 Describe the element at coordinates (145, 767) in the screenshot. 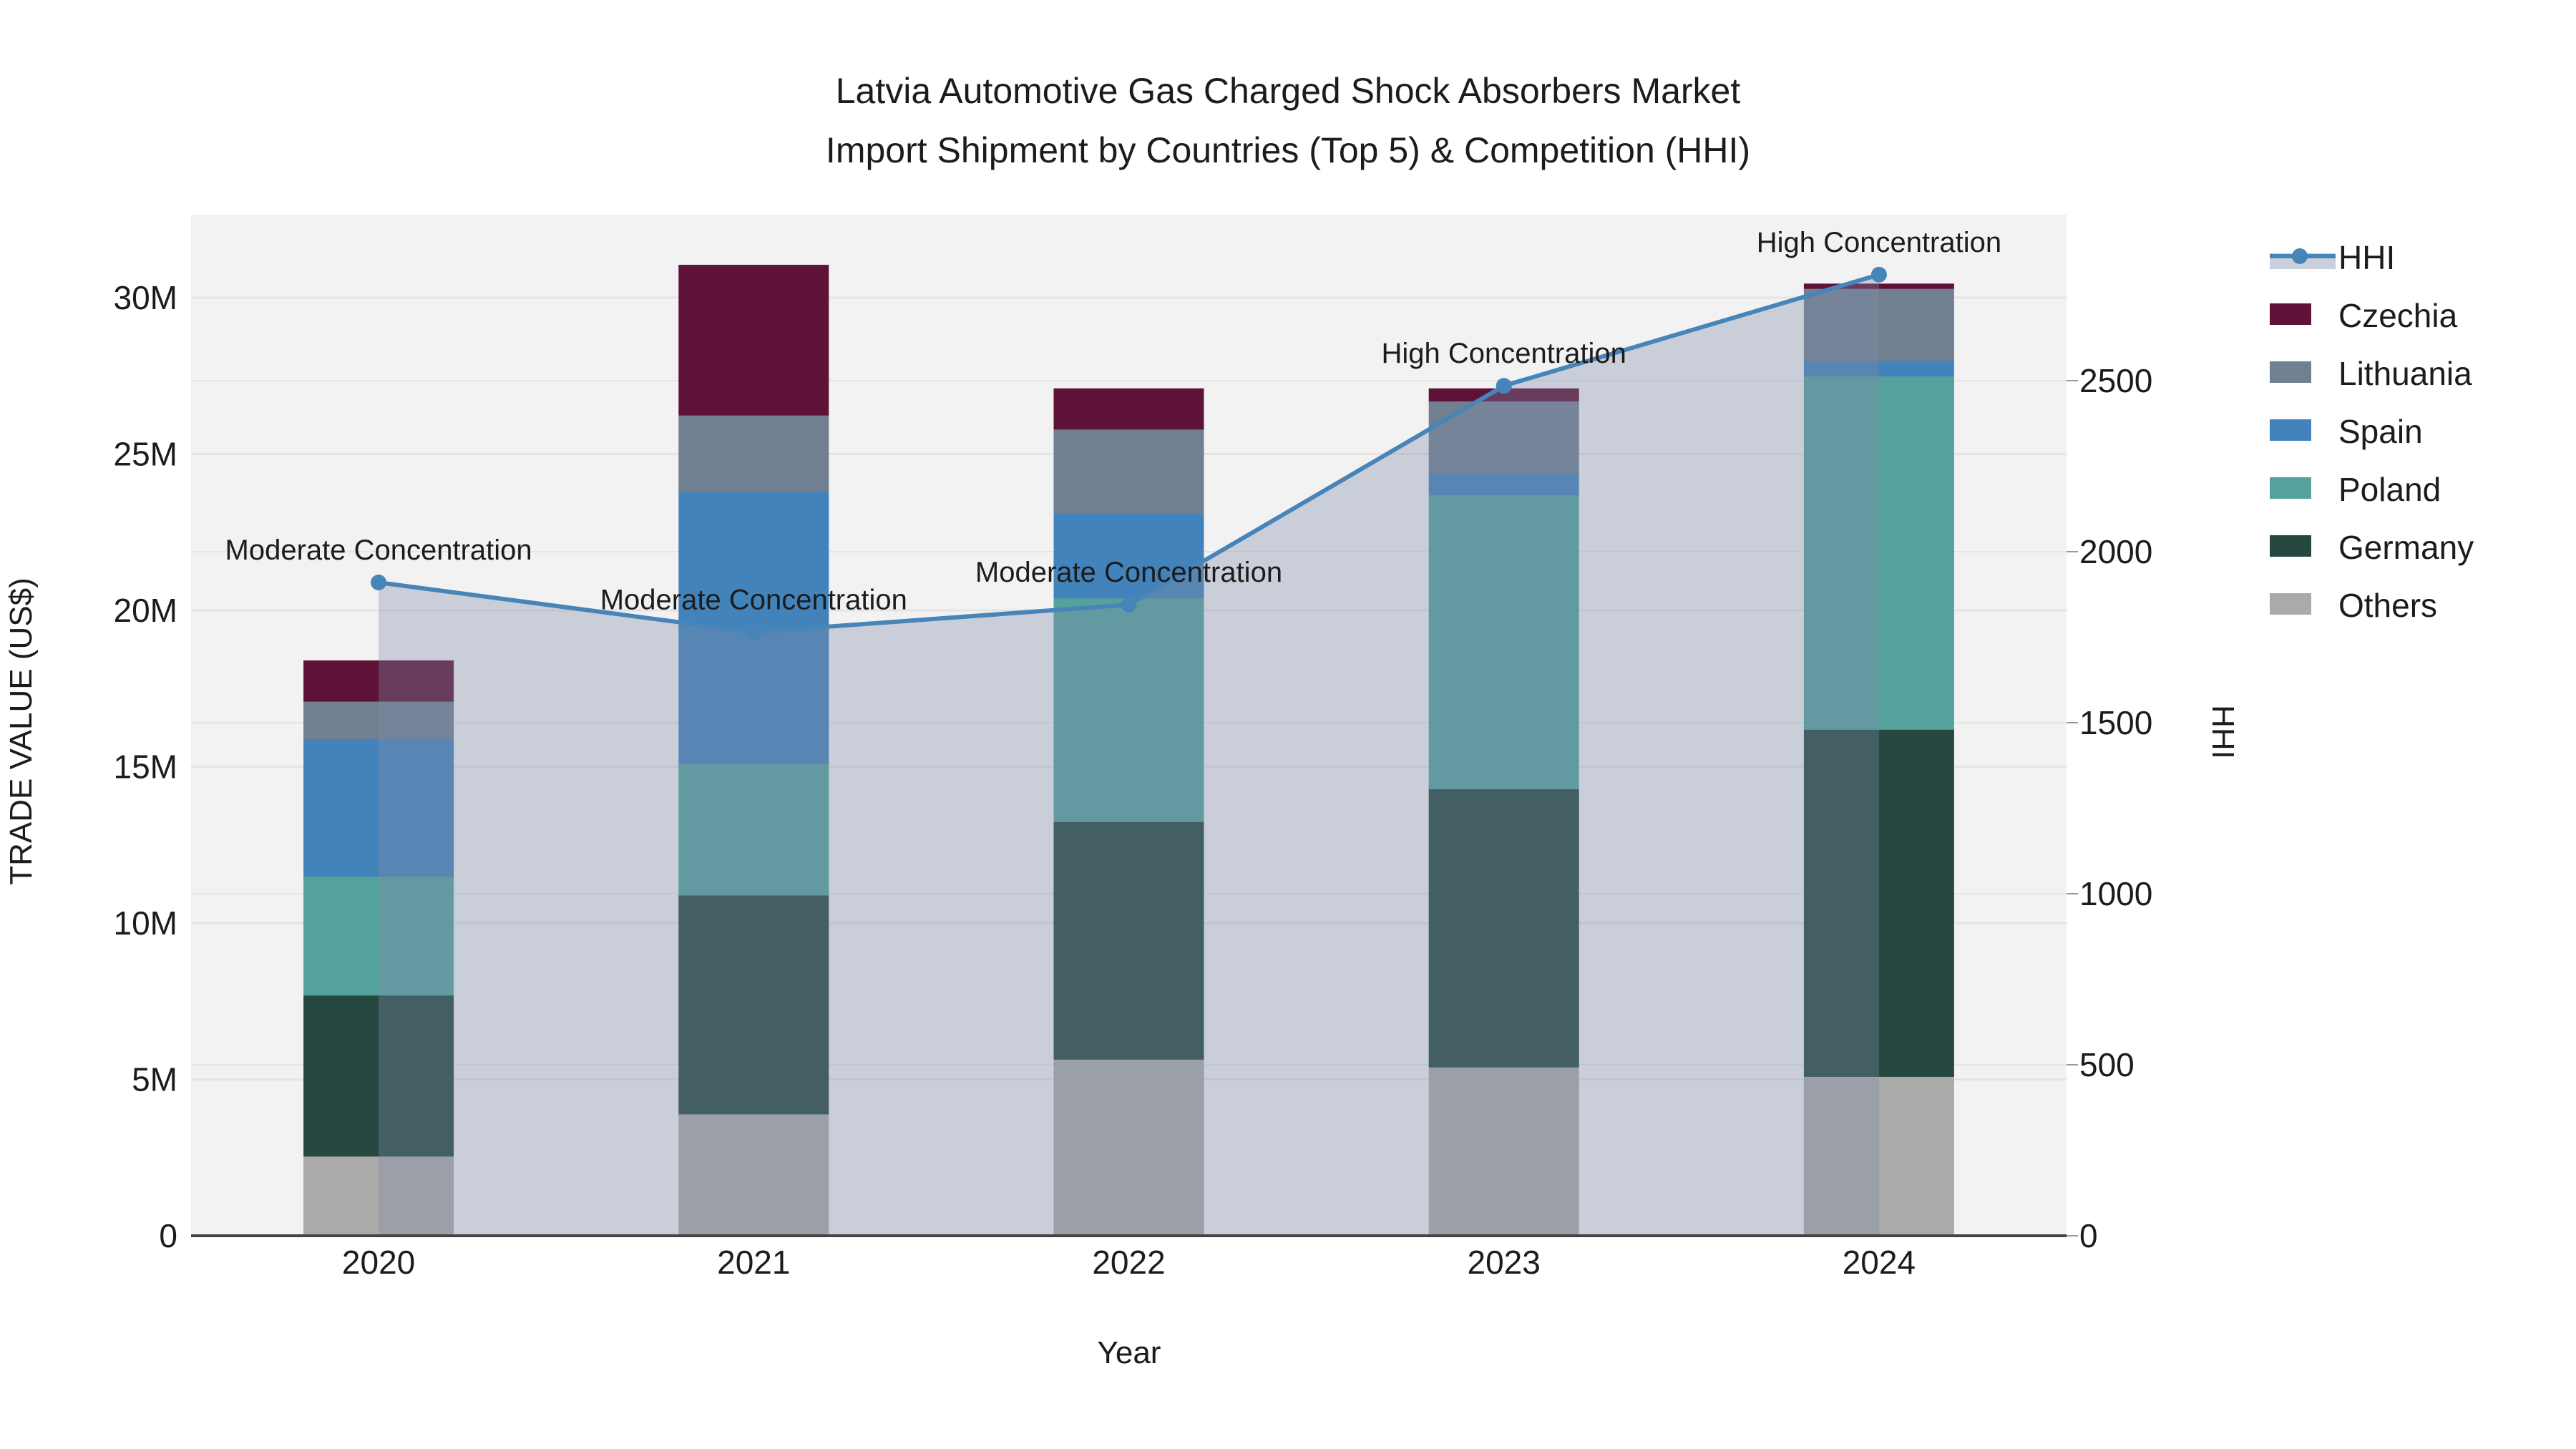

I see `y-axis-left-tick-15M: 15M` at that location.